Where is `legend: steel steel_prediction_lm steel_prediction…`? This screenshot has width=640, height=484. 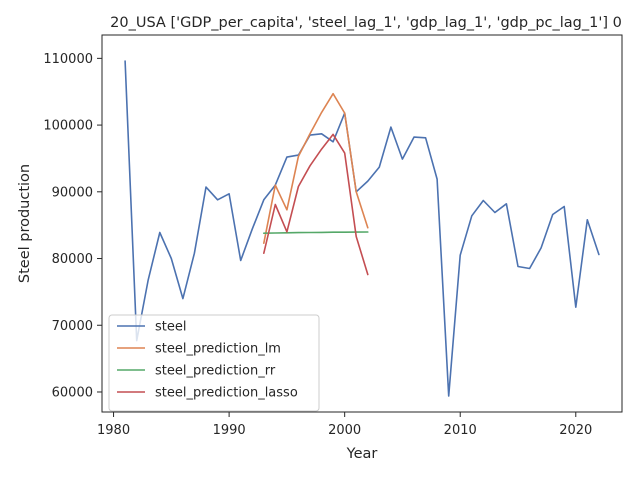 legend: steel steel_prediction_lm steel_prediction… is located at coordinates (214, 363).